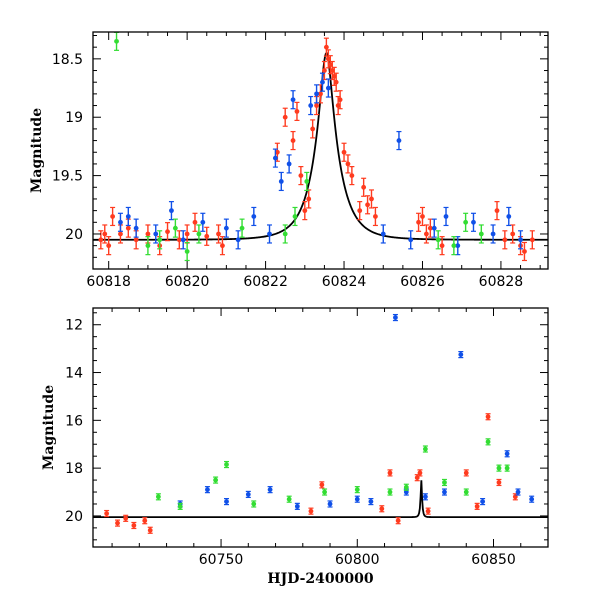 This screenshot has height=600, width=600. What do you see at coordinates (74, 118) in the screenshot?
I see `y-tick-label: 19` at bounding box center [74, 118].